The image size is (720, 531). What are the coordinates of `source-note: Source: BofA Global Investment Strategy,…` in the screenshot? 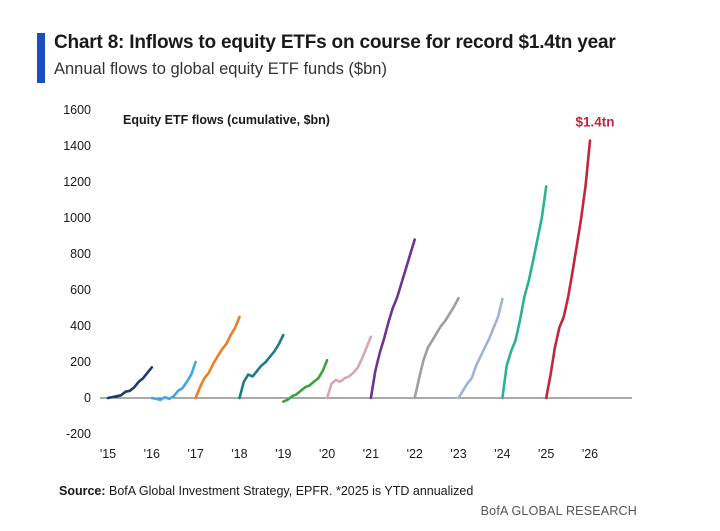 It's located at (266, 491).